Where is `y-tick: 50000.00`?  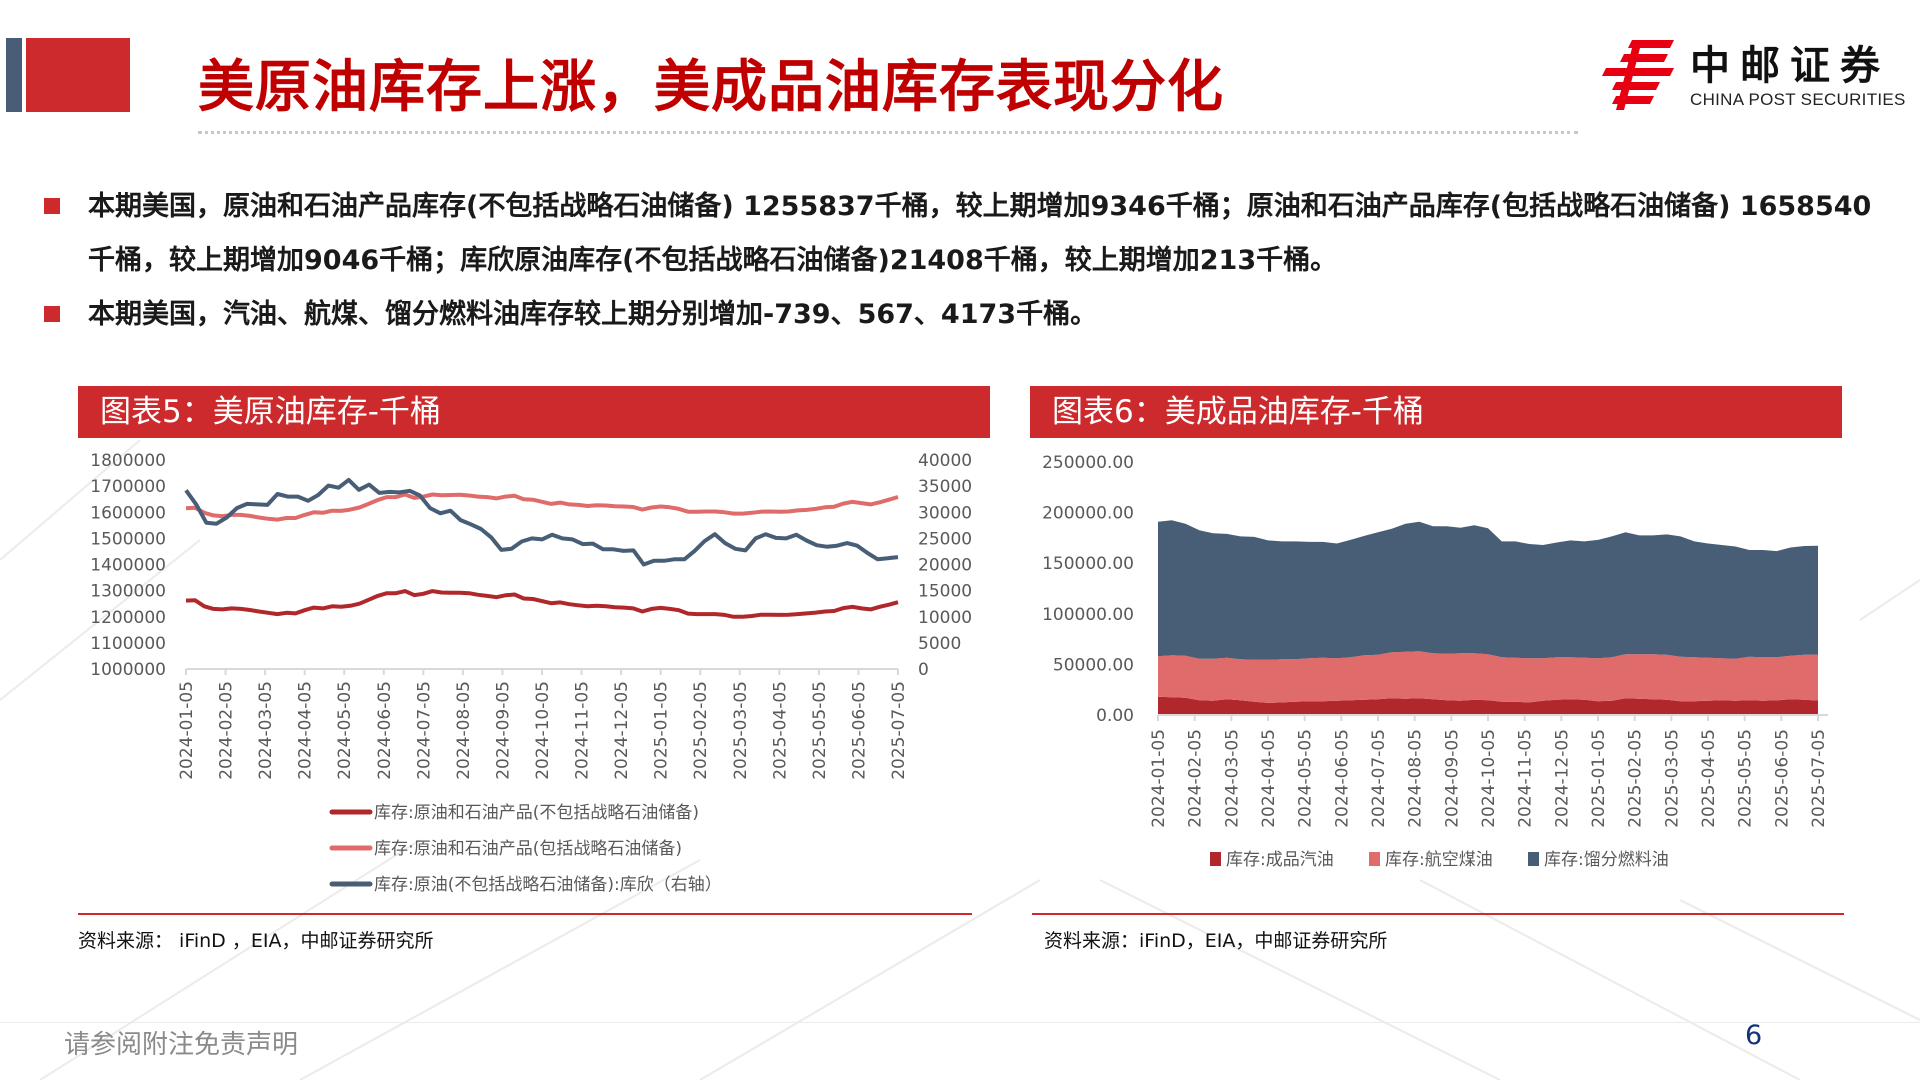 y-tick: 50000.00 is located at coordinates (1093, 665).